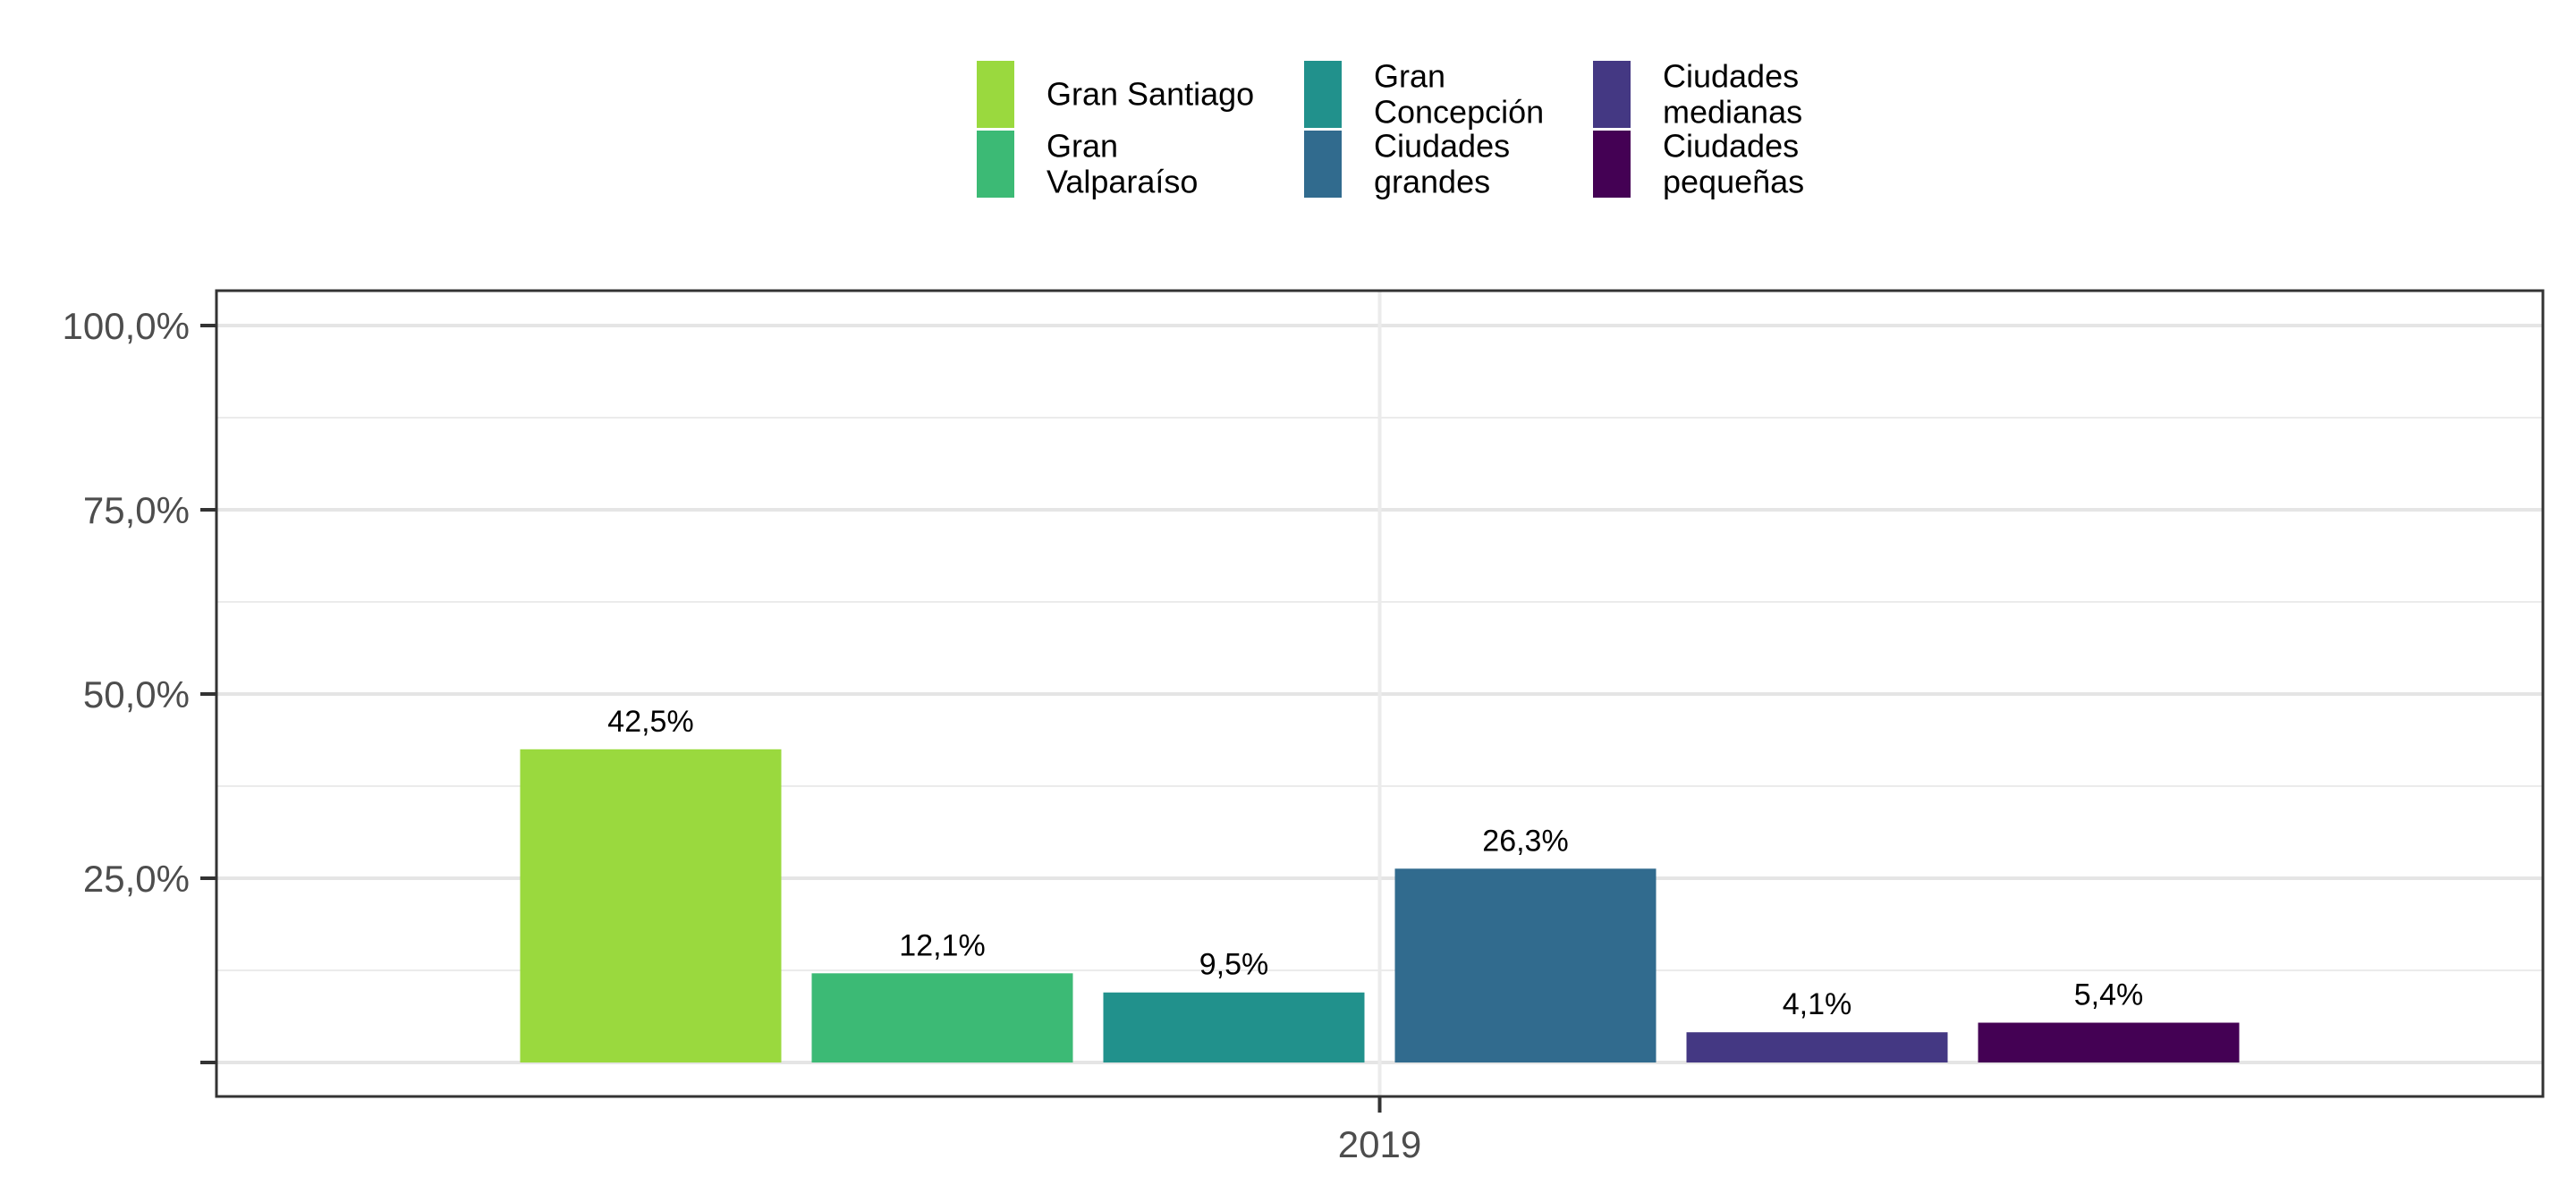  Describe the element at coordinates (136, 879) in the screenshot. I see `y-tick-label: 25,0%` at that location.